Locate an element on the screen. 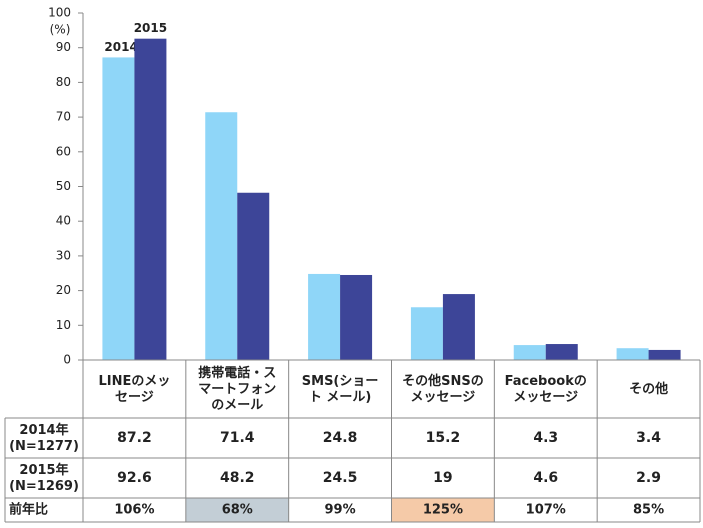  x-tick-label-line: のメール is located at coordinates (237, 405).